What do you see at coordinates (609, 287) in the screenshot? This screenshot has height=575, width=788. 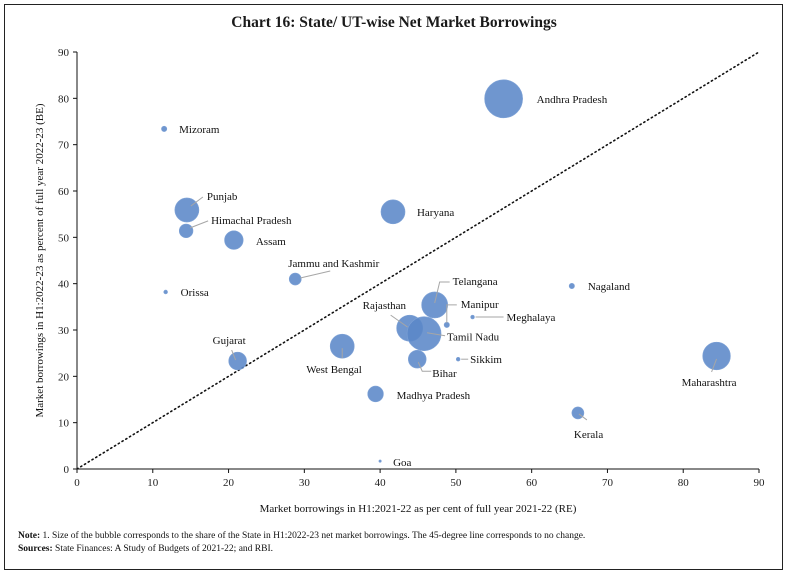 I see `label-nagaland: Nagaland` at bounding box center [609, 287].